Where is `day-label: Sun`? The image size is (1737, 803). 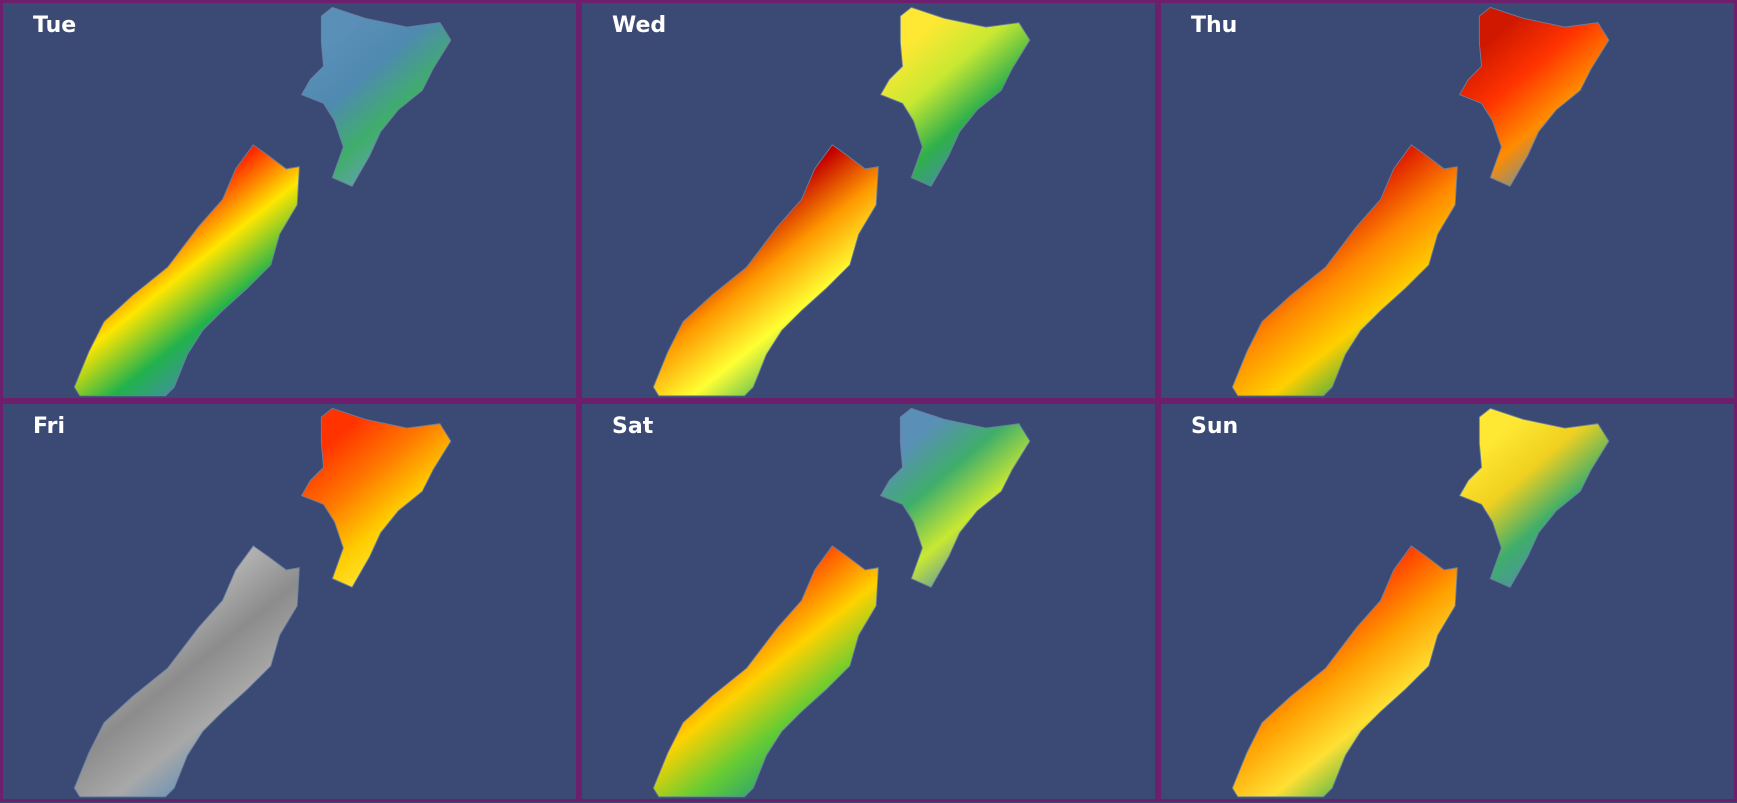 day-label: Sun is located at coordinates (1215, 426).